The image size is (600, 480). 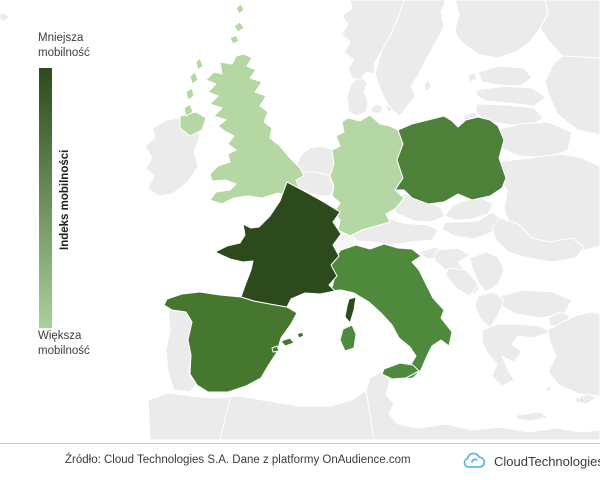 What do you see at coordinates (501, 29) in the screenshot?
I see `country-finland` at bounding box center [501, 29].